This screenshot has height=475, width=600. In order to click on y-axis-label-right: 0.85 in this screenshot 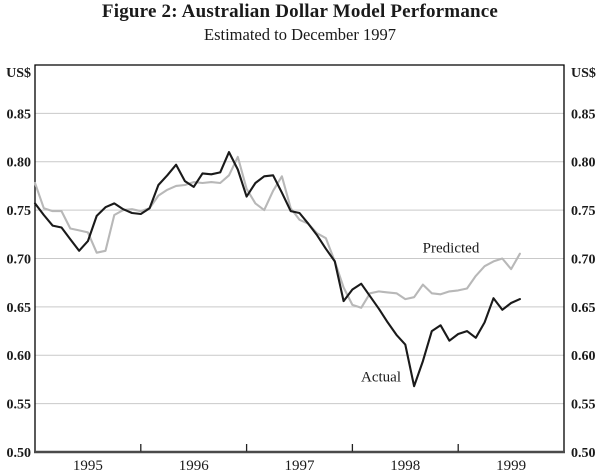, I will do `click(583, 114)`.